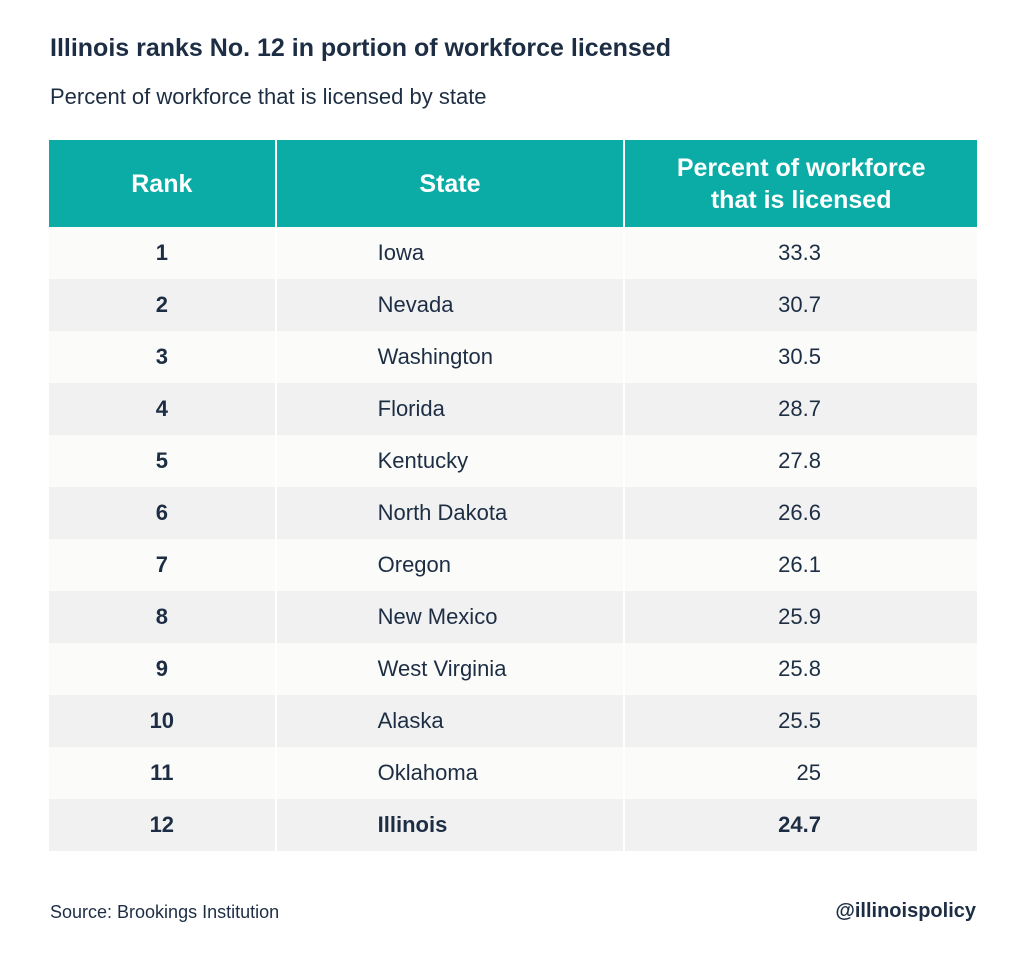 The width and height of the screenshot is (1024, 959). Describe the element at coordinates (450, 253) in the screenshot. I see `state-cell: Iowa` at that location.